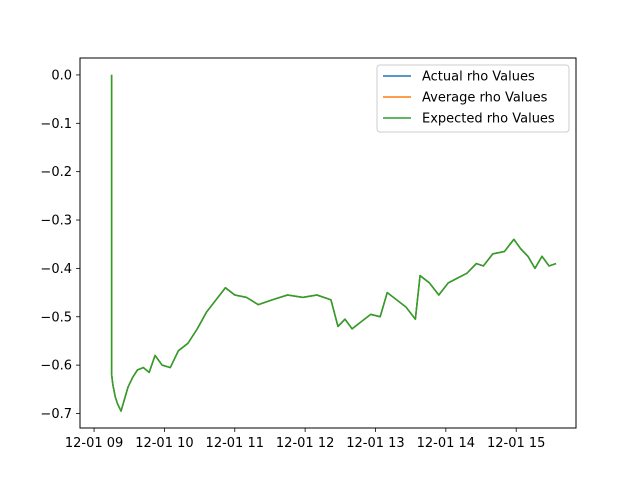 The image size is (640, 480). What do you see at coordinates (485, 98) in the screenshot?
I see `legend-label: Average rho Values` at bounding box center [485, 98].